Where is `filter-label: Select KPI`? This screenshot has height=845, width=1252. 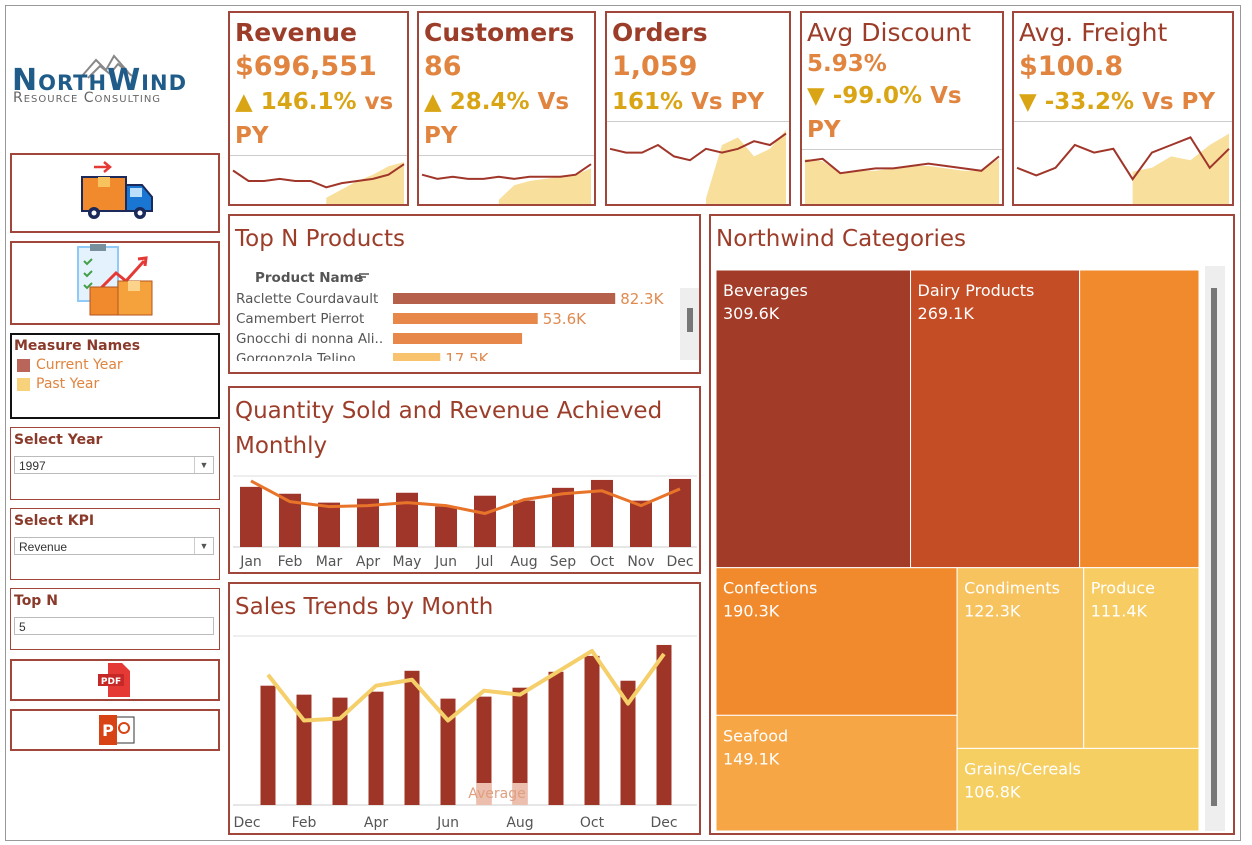 filter-label: Select KPI is located at coordinates (54, 521).